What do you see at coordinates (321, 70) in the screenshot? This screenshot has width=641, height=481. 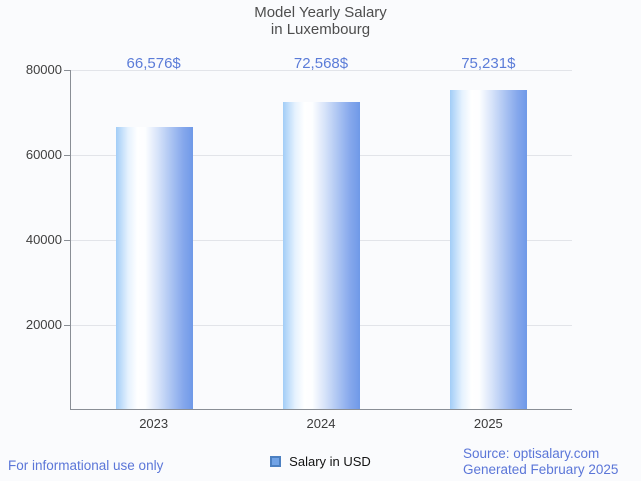 I see `gridline` at bounding box center [321, 70].